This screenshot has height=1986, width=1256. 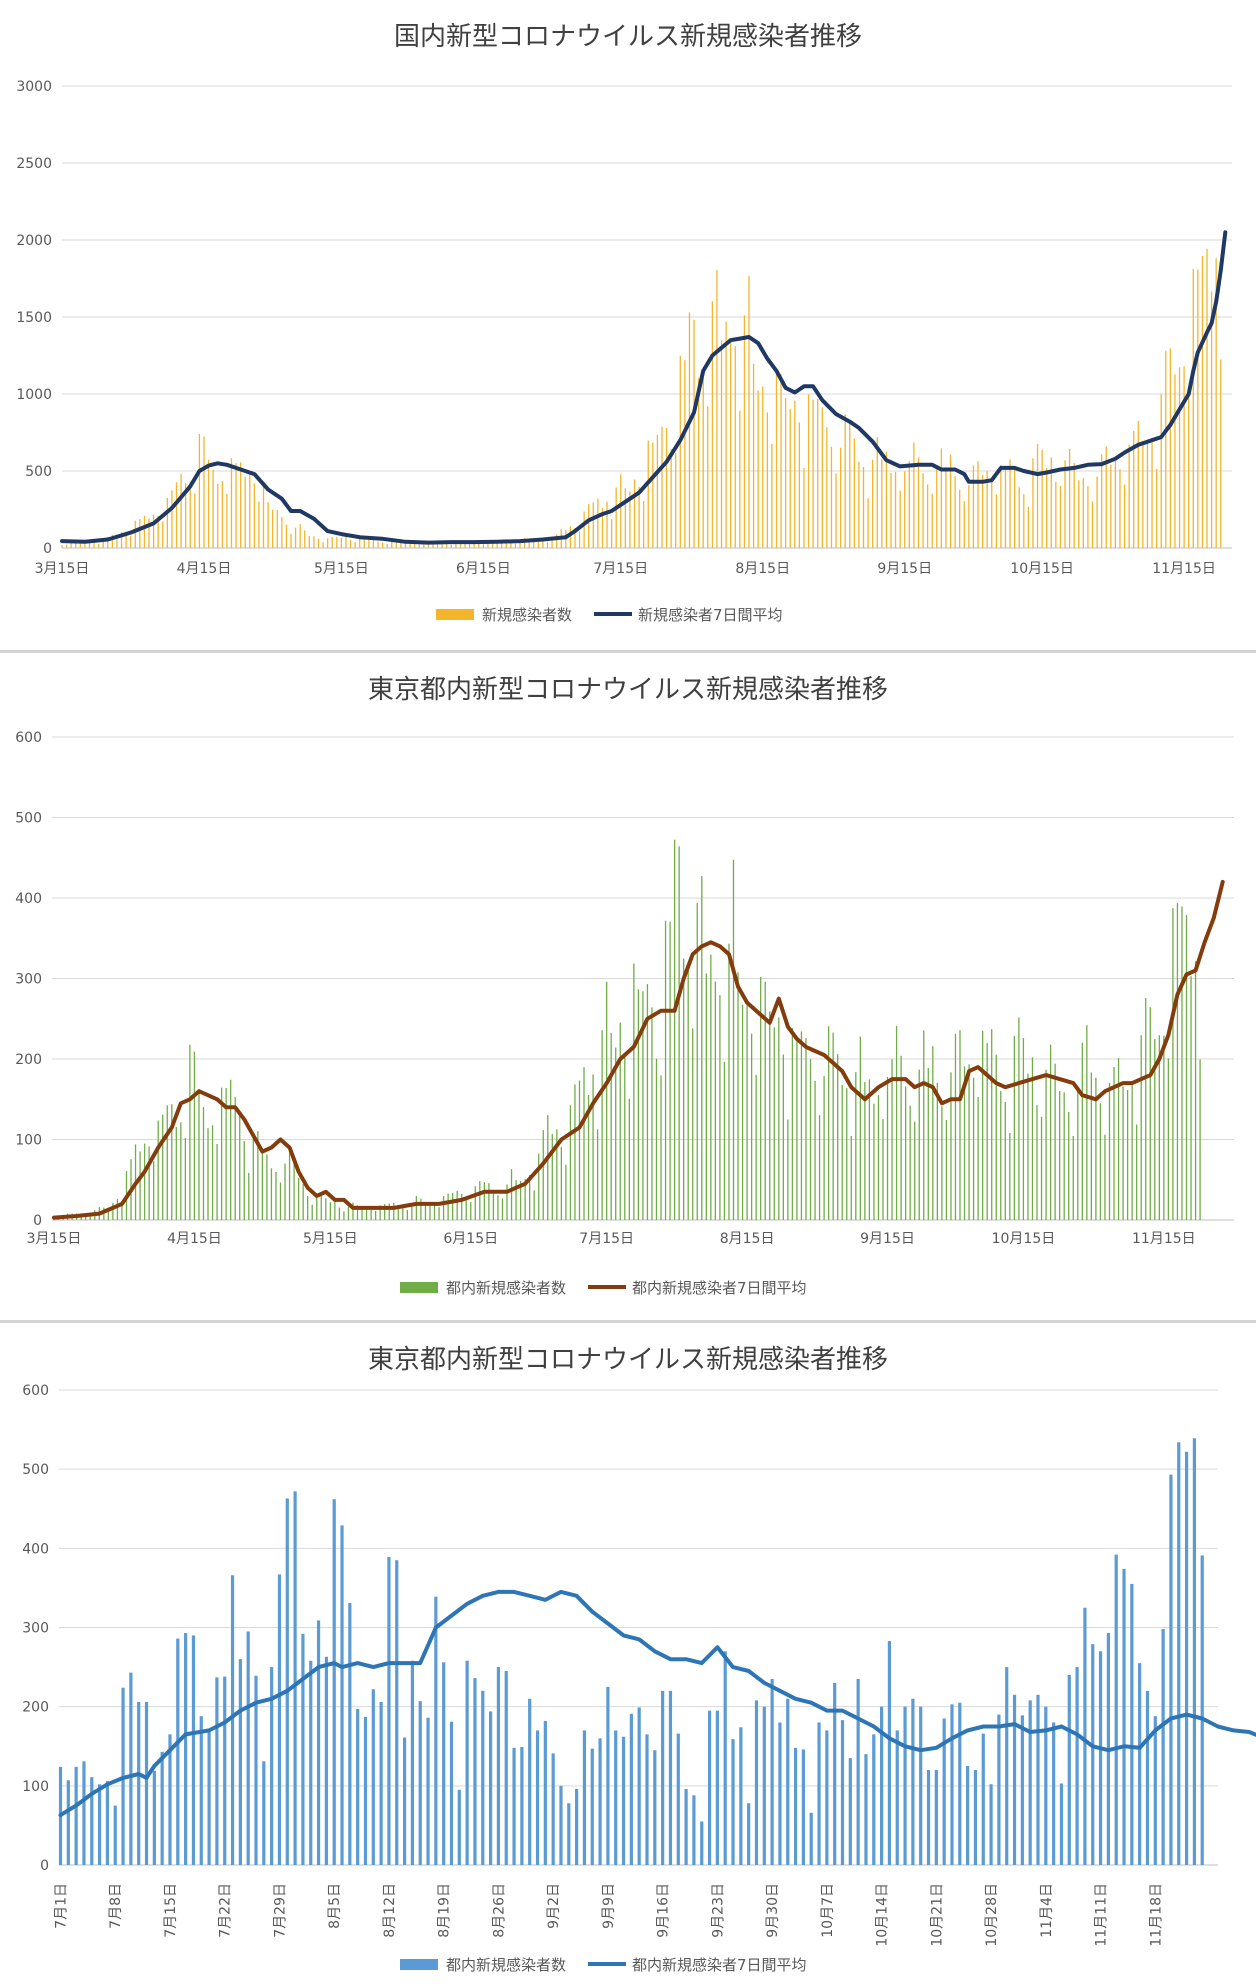 What do you see at coordinates (641, 398) in the screenshot?
I see `bar-series` at bounding box center [641, 398].